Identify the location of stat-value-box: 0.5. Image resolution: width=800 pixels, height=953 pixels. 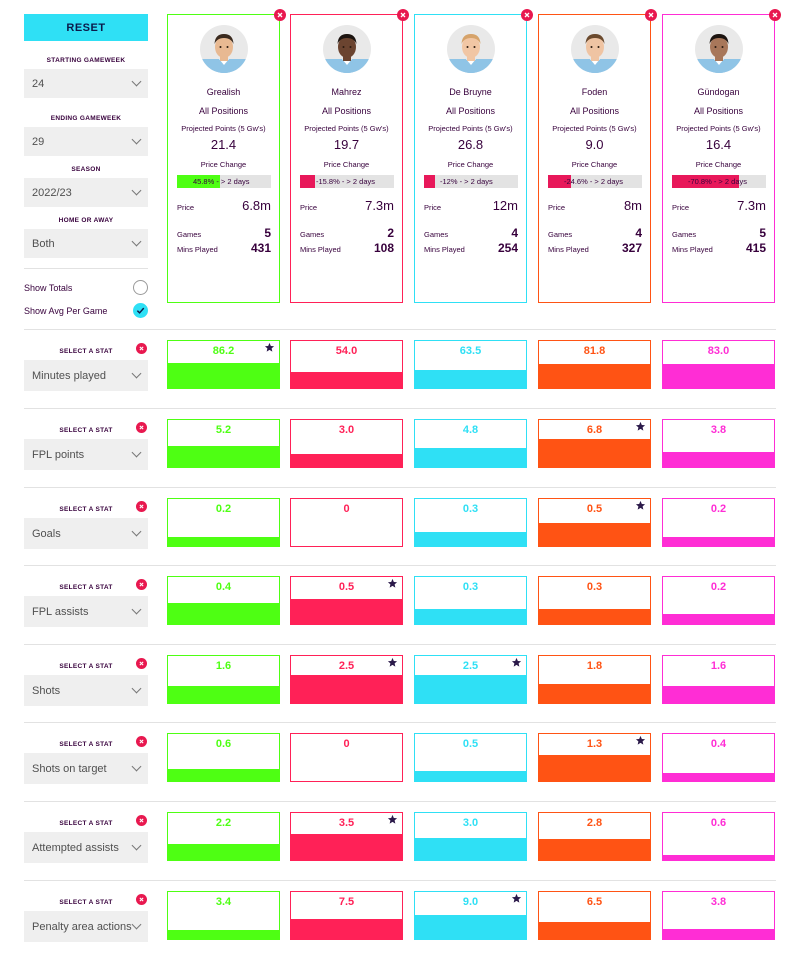
(470, 757).